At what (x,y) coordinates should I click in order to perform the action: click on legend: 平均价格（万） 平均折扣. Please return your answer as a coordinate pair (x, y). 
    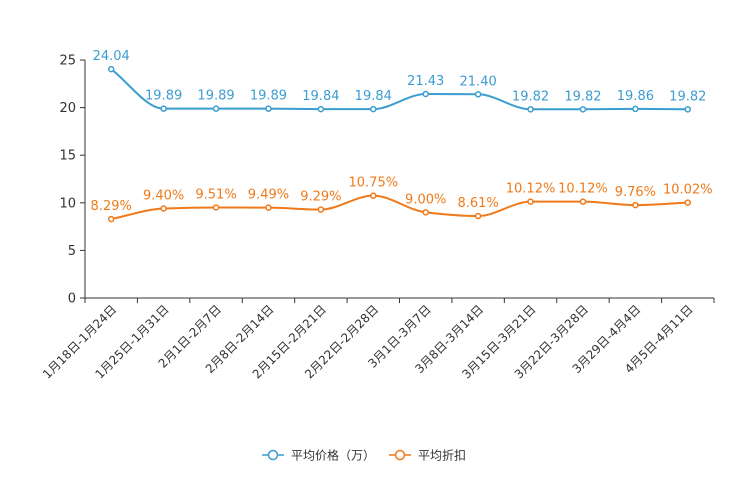
    Looking at the image, I should click on (364, 455).